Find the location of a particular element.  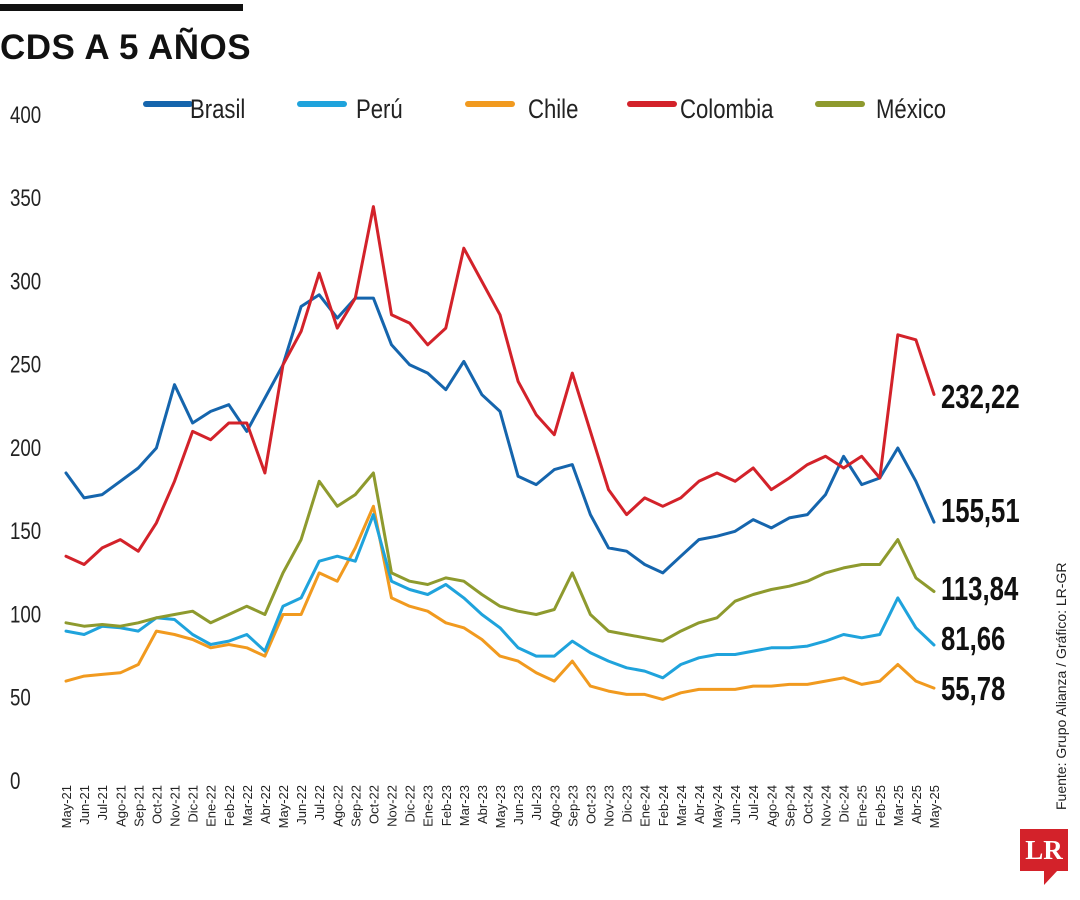

x-tick-label: Jul-22 is located at coordinates (319, 802).